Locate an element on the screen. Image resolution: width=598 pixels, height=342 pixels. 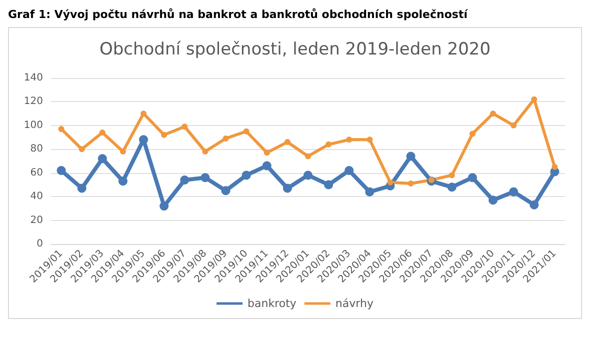
y-tick-label: 20 is located at coordinates (36, 220).